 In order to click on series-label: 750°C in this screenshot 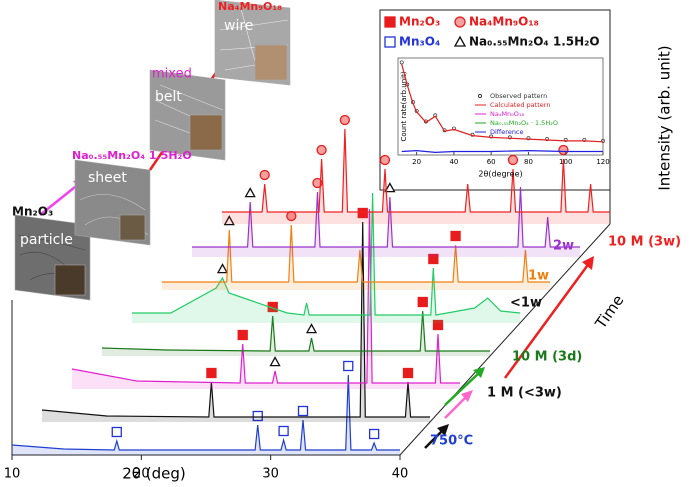, I will do `click(451, 441)`.